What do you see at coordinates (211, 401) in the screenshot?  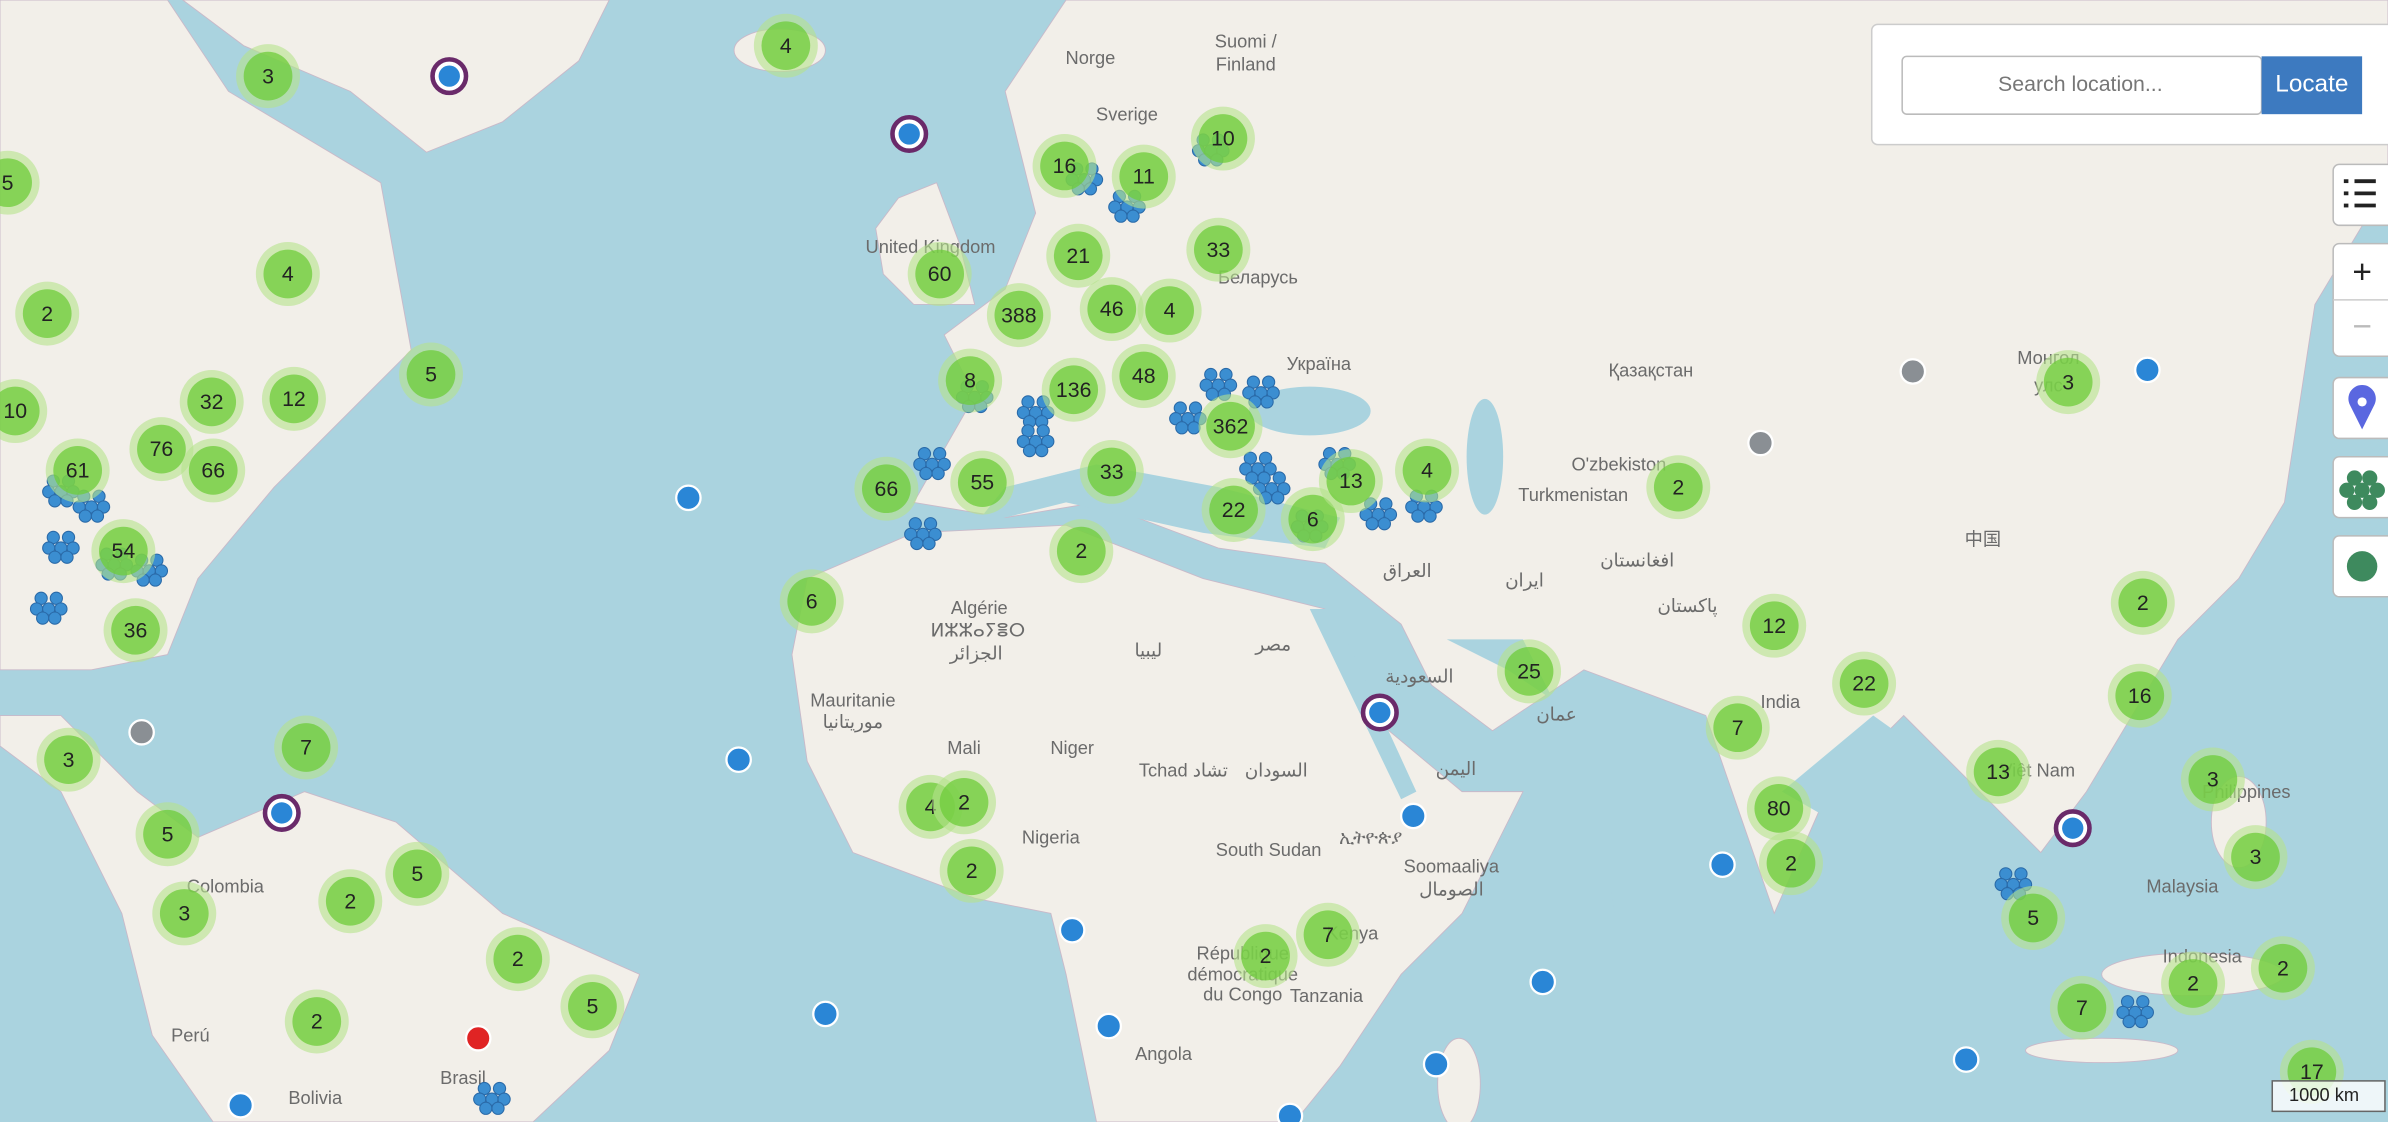 I see `cluster: 32` at bounding box center [211, 401].